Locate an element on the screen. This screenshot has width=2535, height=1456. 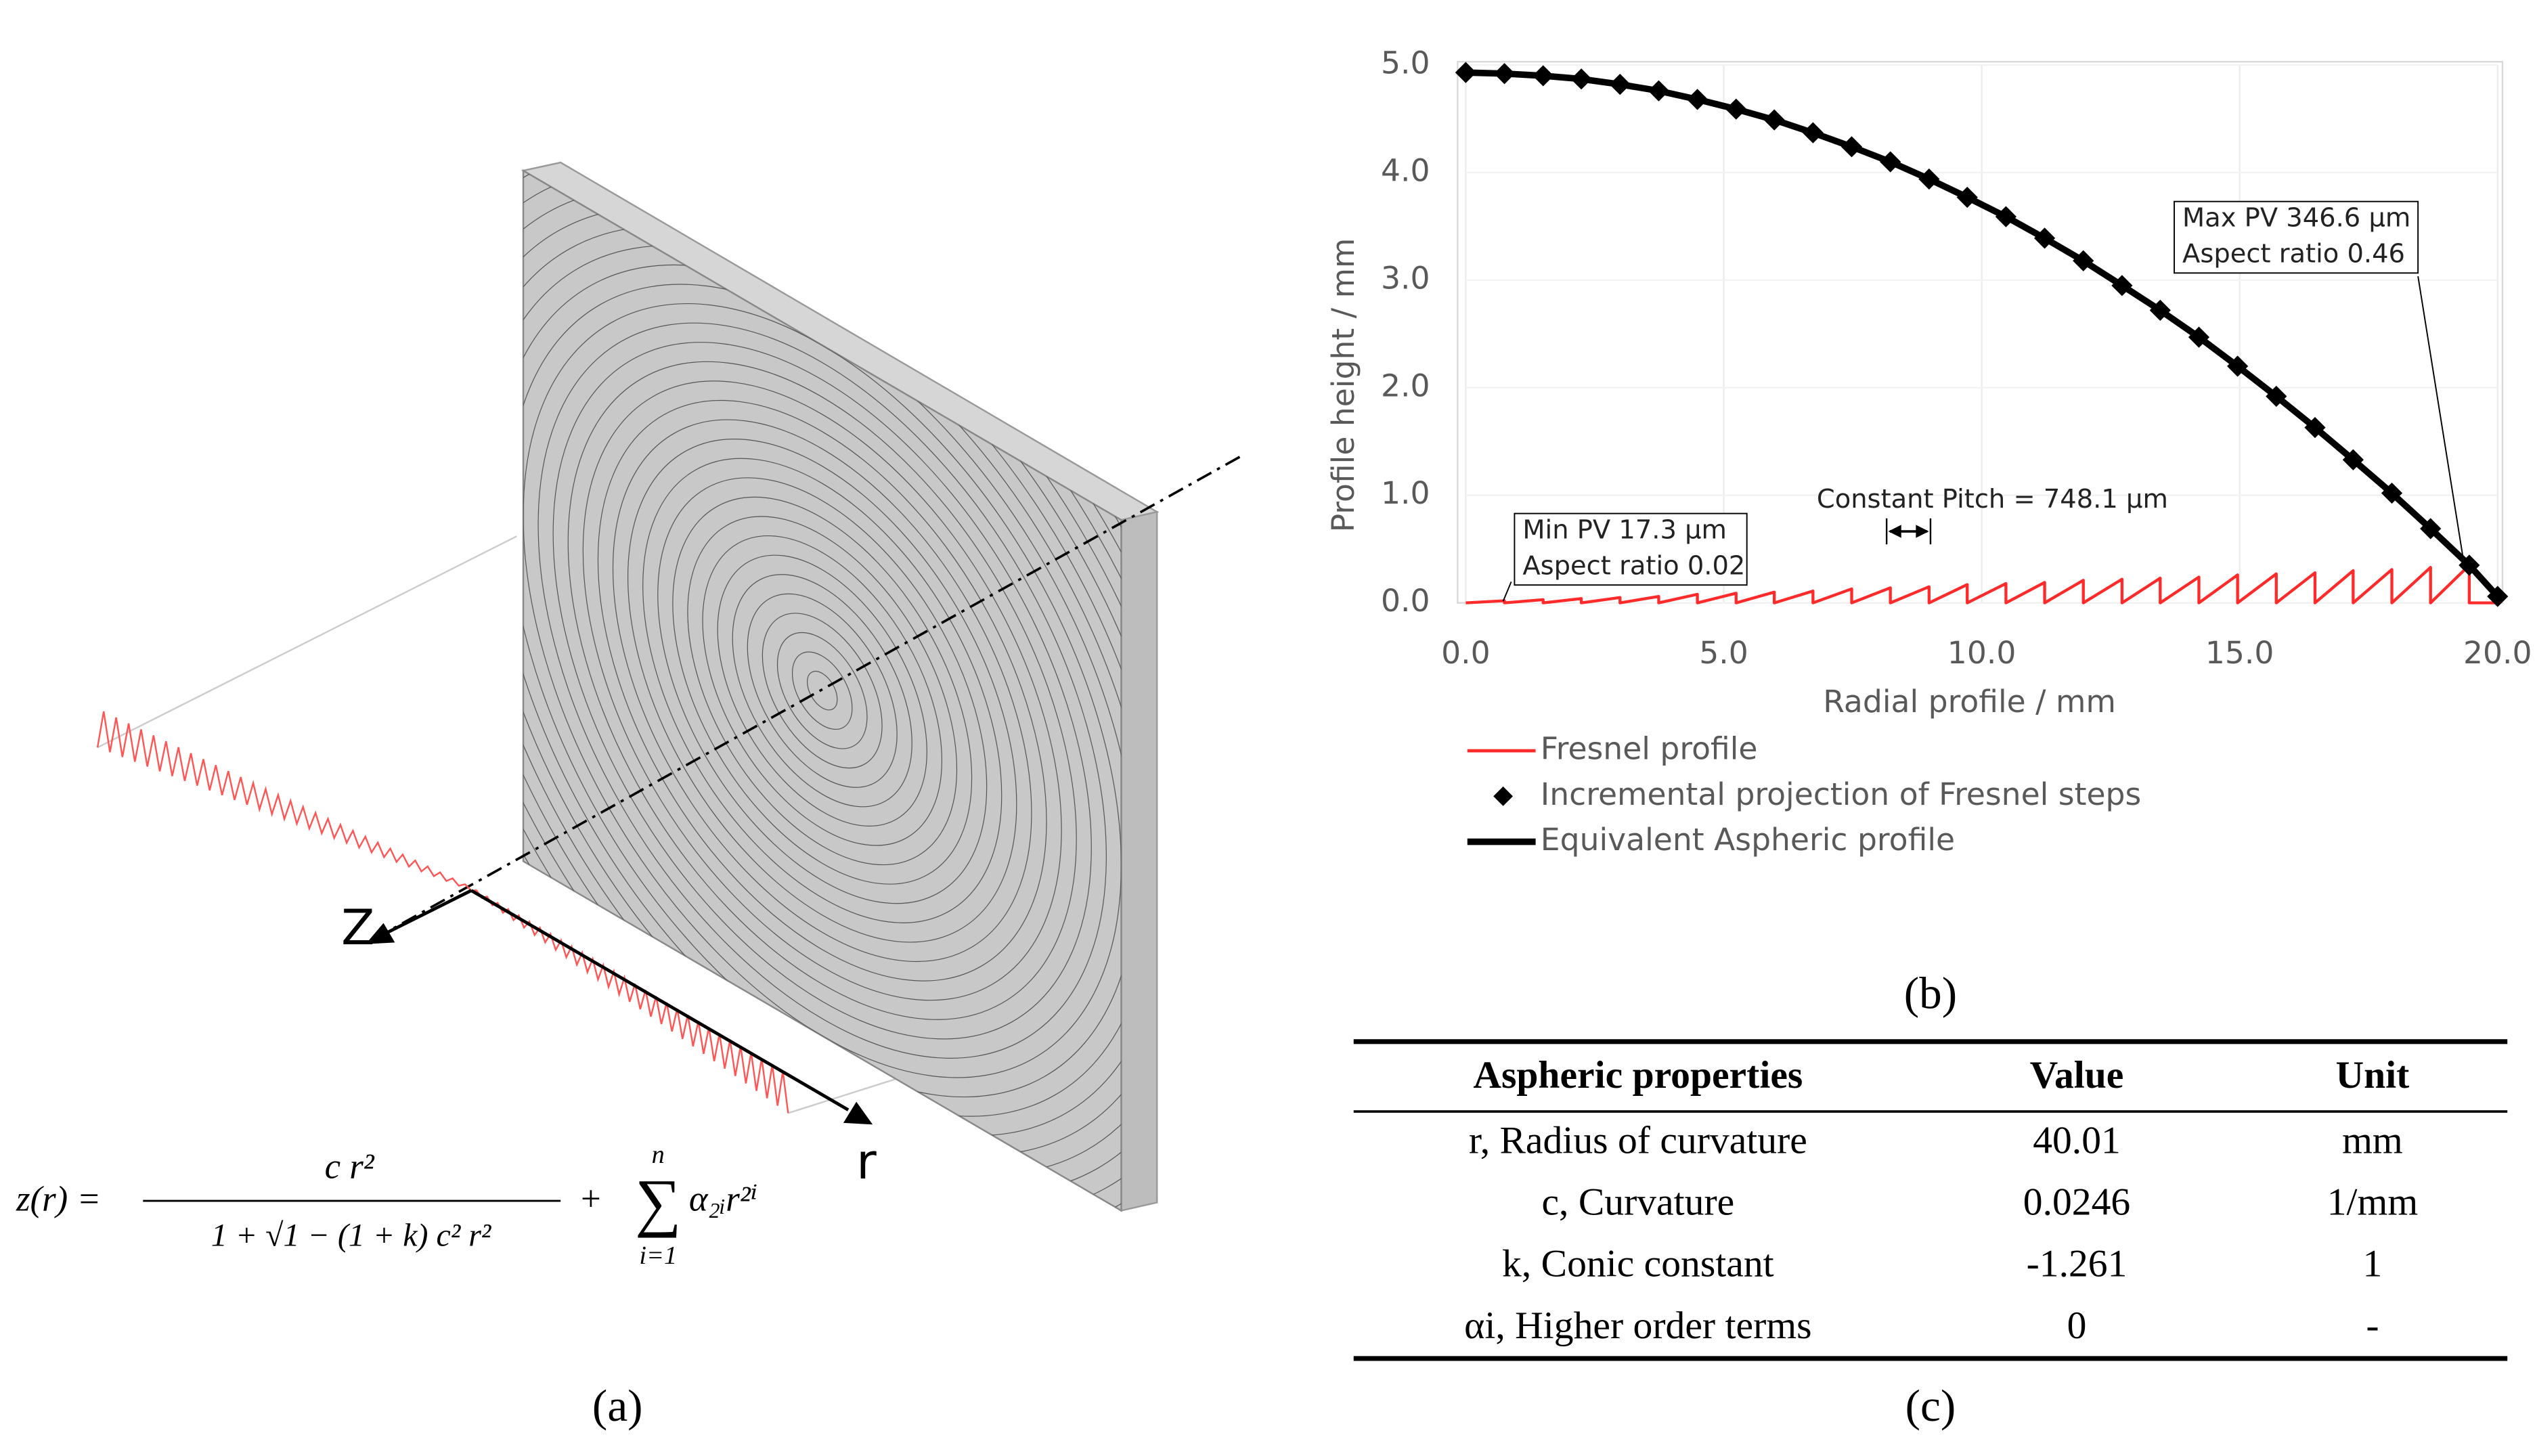
annotation-text: Max PV 346.6 µm is located at coordinates (2296, 219).